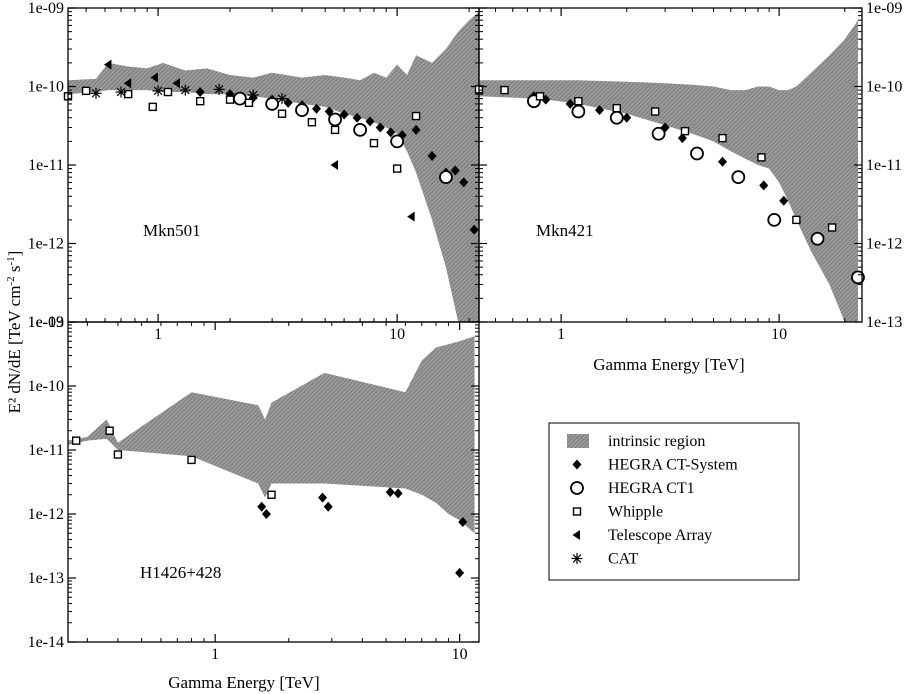 The width and height of the screenshot is (917, 694). What do you see at coordinates (576, 535) in the screenshot?
I see `legend-marker-triangle-left` at bounding box center [576, 535].